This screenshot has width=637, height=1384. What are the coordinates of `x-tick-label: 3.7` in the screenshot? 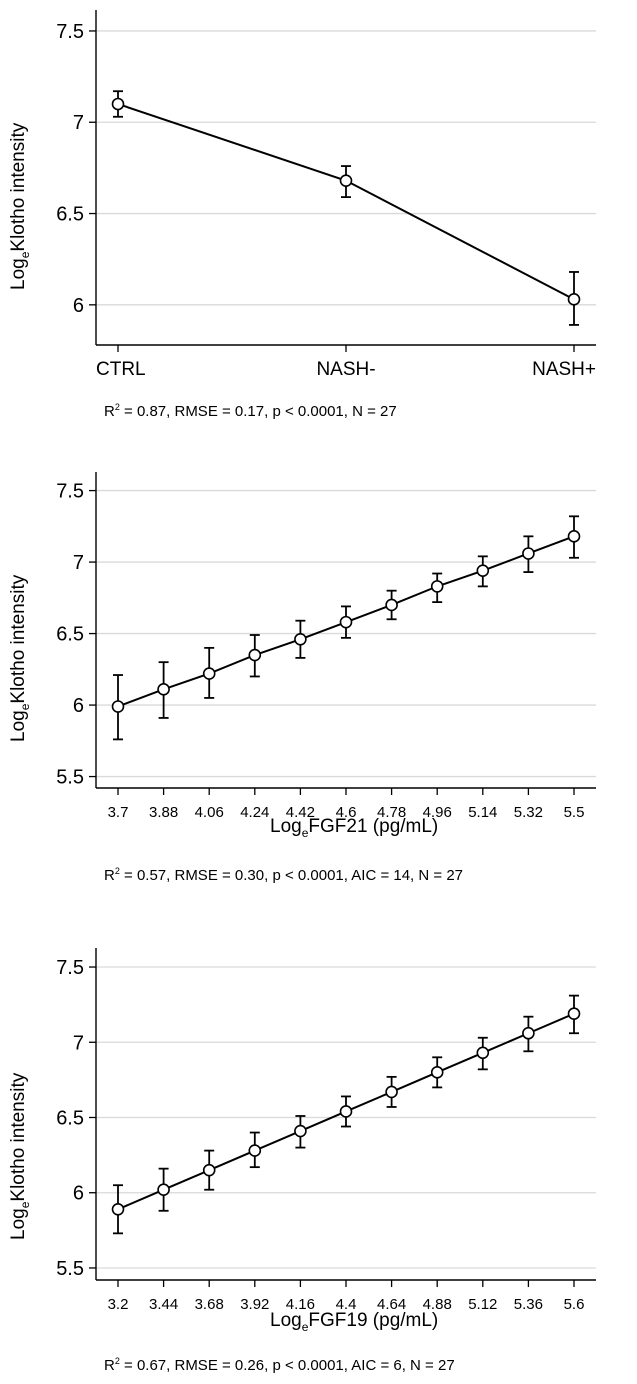 It's located at (118, 812).